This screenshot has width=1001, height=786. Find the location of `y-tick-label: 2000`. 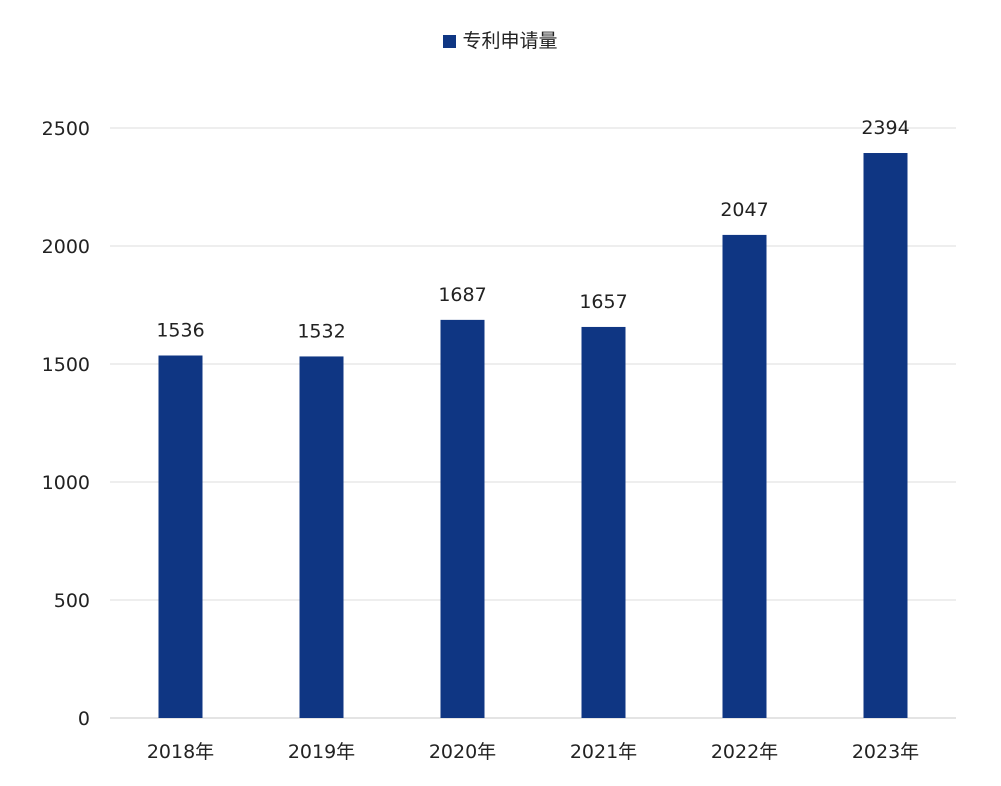

y-tick-label: 2000 is located at coordinates (66, 247).